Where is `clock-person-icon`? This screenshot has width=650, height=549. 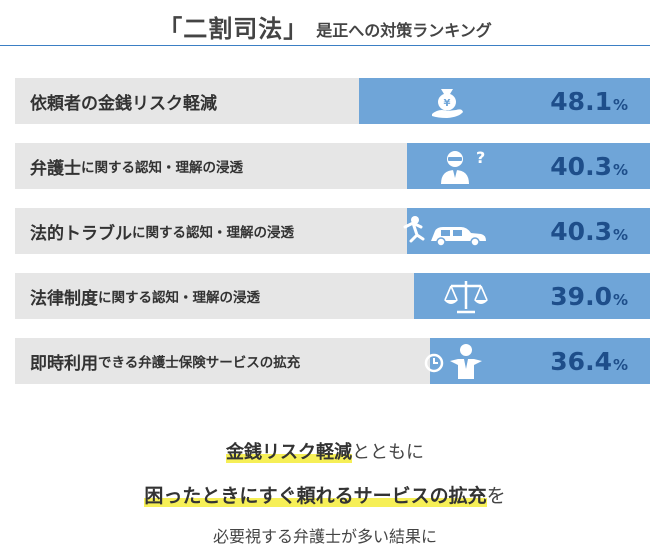 clock-person-icon is located at coordinates (455, 361).